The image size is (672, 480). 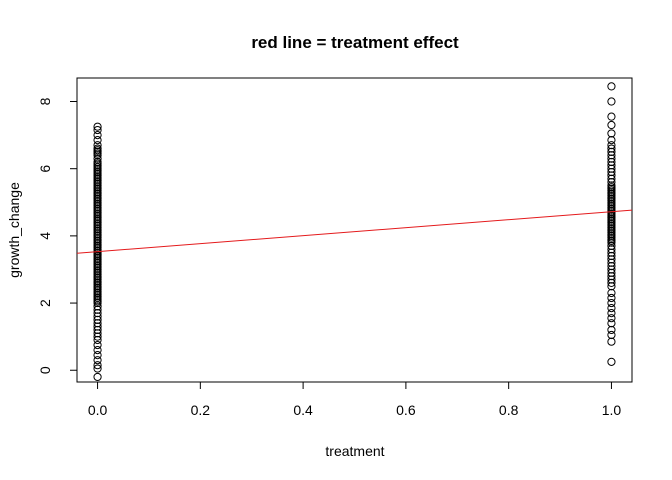 What do you see at coordinates (355, 400) in the screenshot?
I see `x-axis: 0.0 0.2 0.4 0.6 0.8 1.0` at bounding box center [355, 400].